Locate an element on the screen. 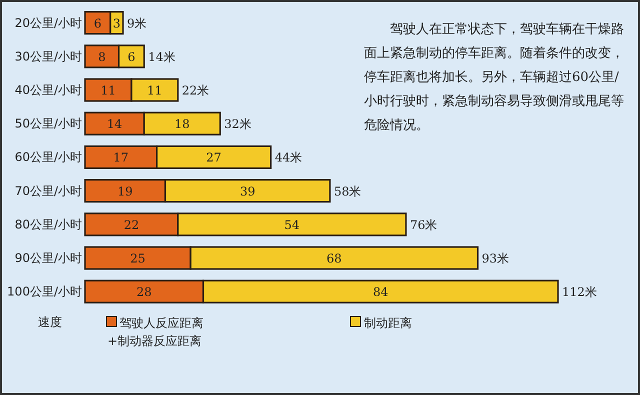 Image resolution: width=640 pixels, height=395 pixels. annotation: 驾驶人在正常状态下，驾驶车辆在干燥路面上紧急制动的停车距离。随着条件的改变，停车距离也将加长。另外，车辆超过60公里/小时行驶时，紧急制动容易导致侧滑或甩尾等危险情况。 is located at coordinates (494, 78).